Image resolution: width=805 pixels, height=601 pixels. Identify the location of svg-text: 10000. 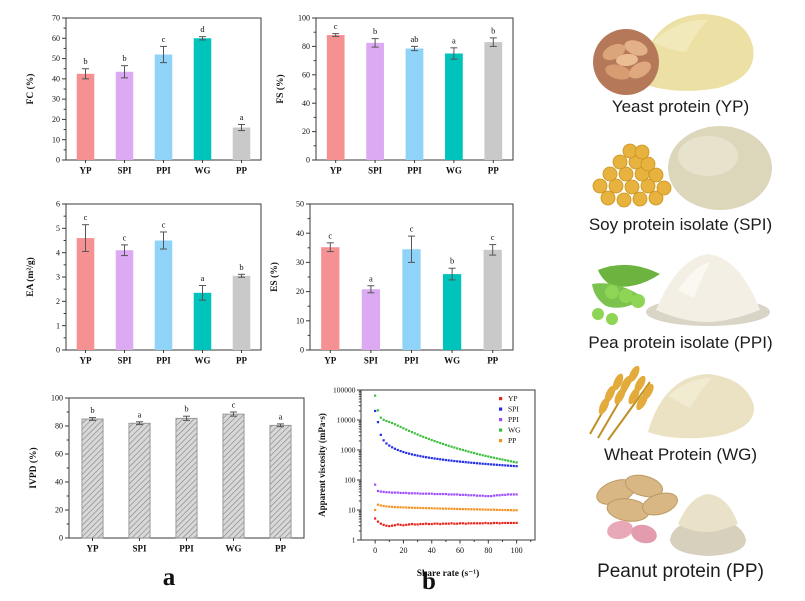
(346, 419).